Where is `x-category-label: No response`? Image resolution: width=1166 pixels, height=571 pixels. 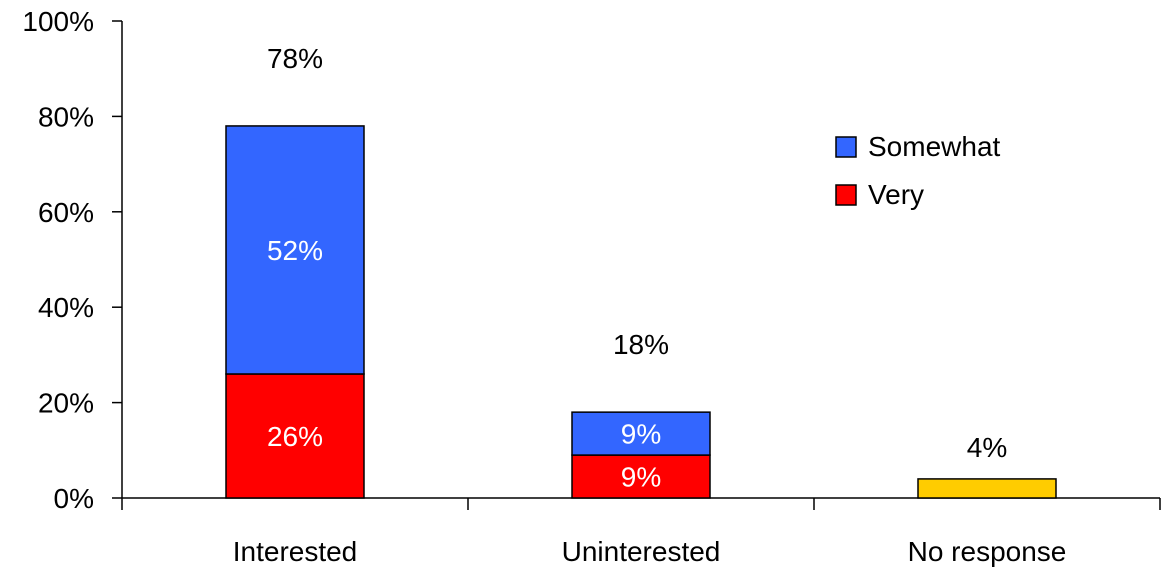
x-category-label: No response is located at coordinates (987, 551).